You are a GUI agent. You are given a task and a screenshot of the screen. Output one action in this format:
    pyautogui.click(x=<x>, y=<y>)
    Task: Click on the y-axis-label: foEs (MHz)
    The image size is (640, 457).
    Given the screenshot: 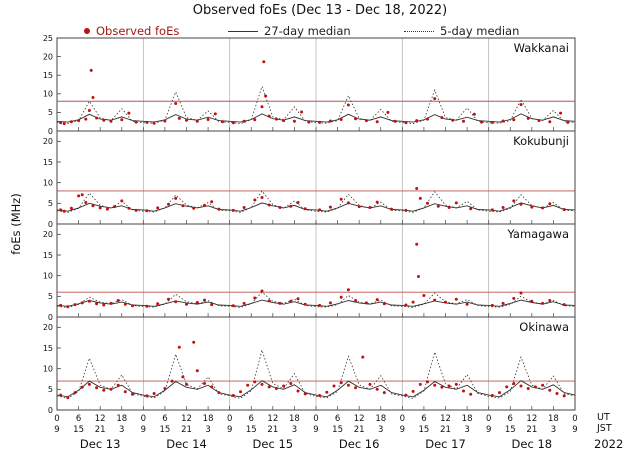 What is the action you would take?
    pyautogui.click(x=16, y=224)
    